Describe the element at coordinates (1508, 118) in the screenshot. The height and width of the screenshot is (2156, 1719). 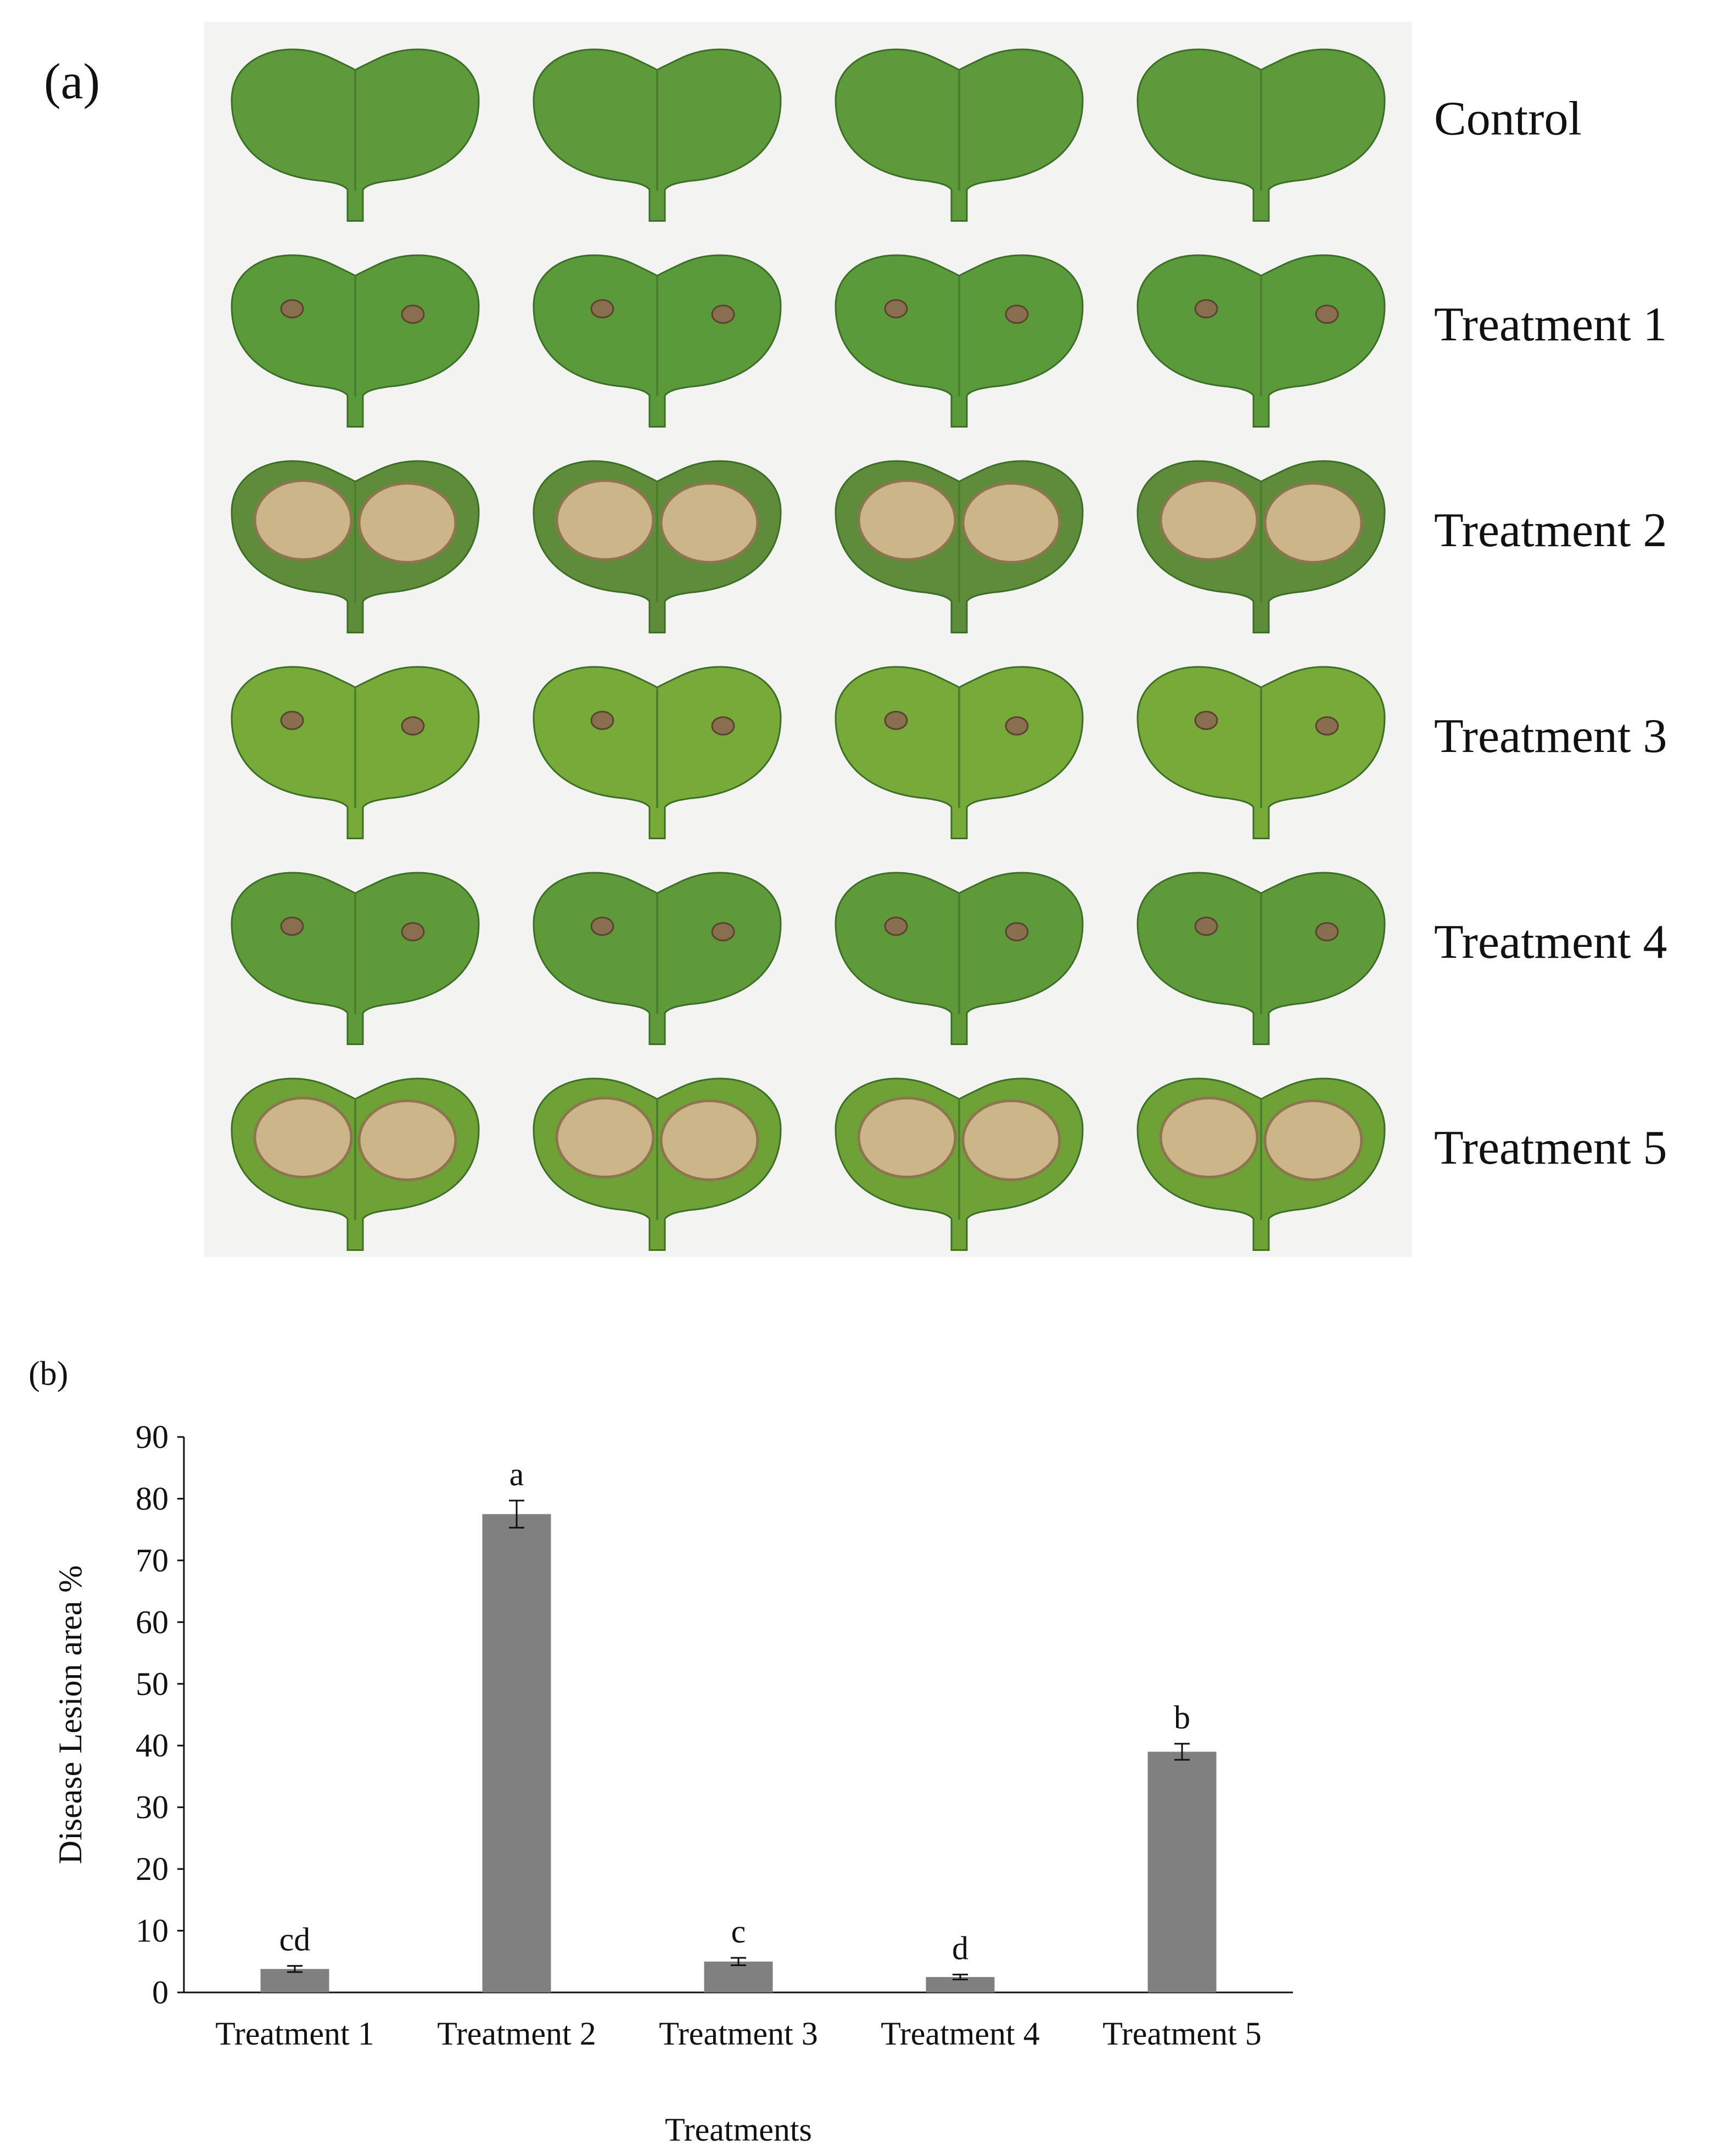
I see `row-label: Control` at that location.